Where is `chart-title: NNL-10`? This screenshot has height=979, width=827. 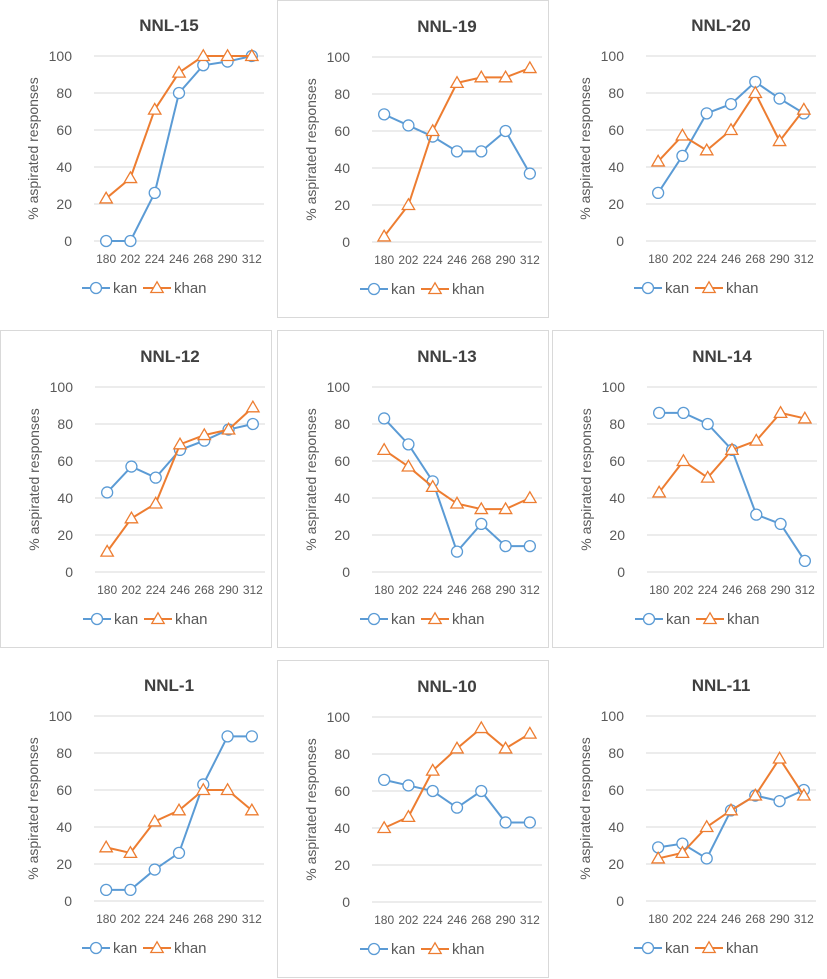 chart-title: NNL-10 is located at coordinates (447, 686).